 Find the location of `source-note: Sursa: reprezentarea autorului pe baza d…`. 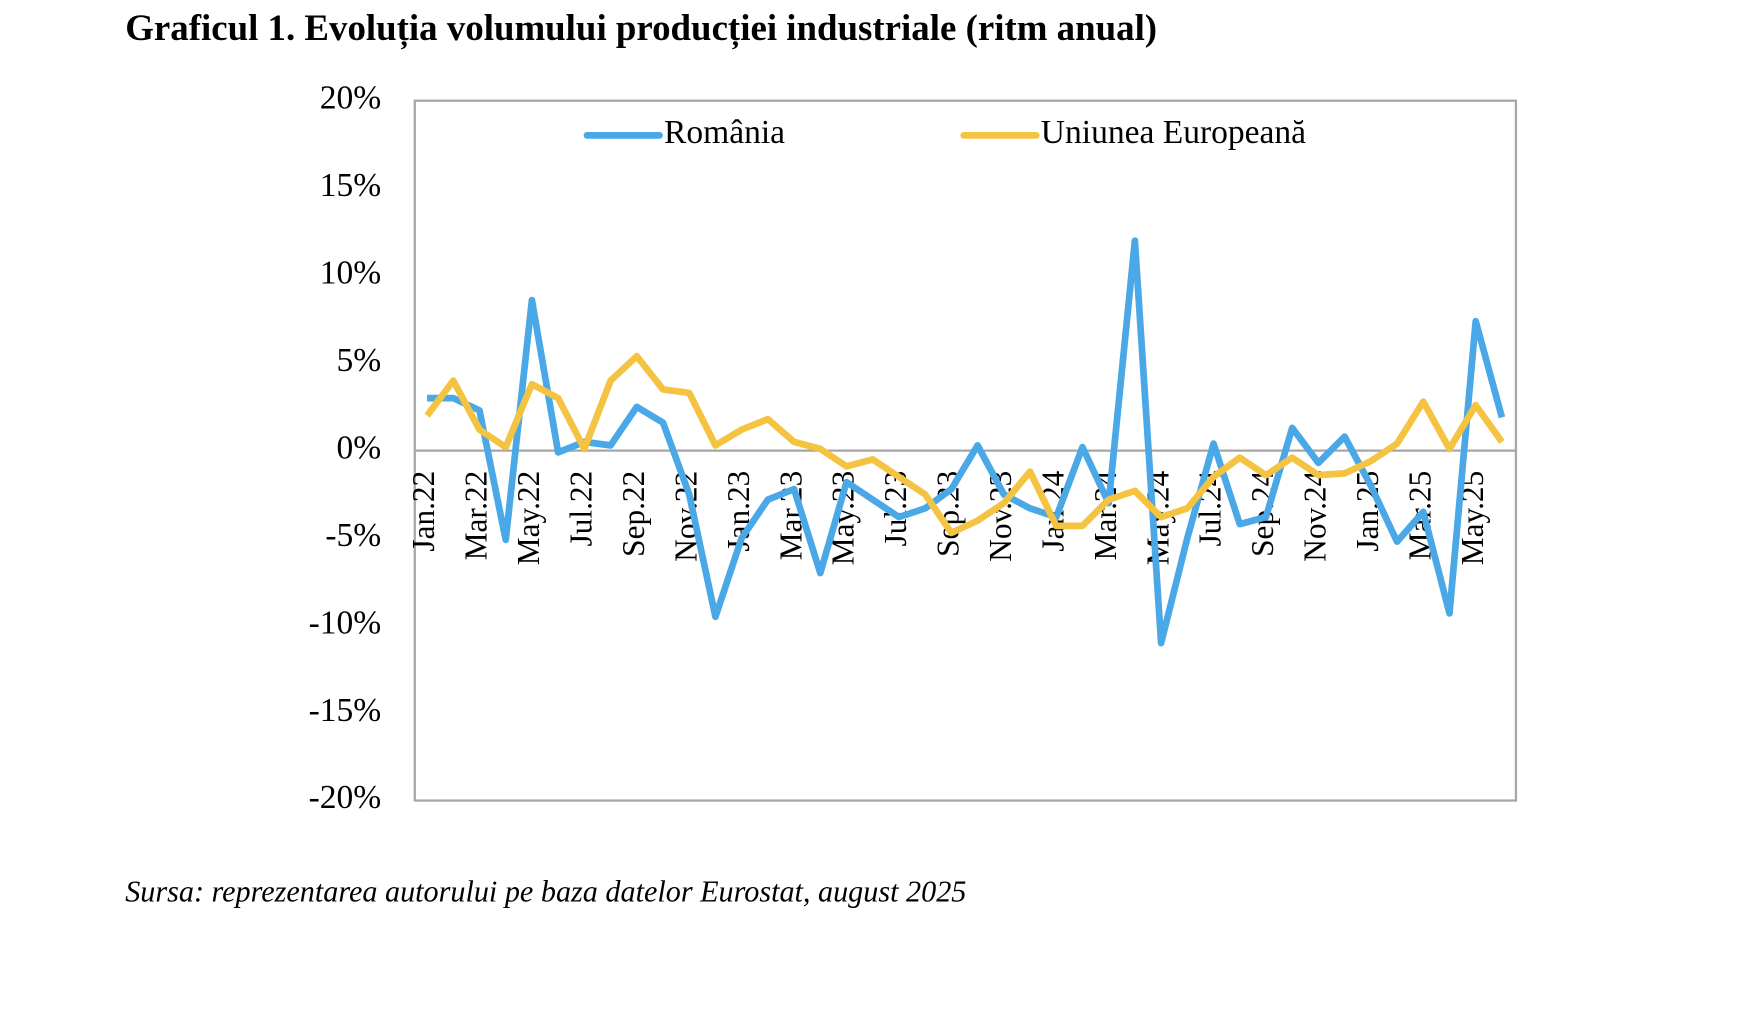

source-note: Sursa: reprezentarea autorului pe baza d… is located at coordinates (545, 891).